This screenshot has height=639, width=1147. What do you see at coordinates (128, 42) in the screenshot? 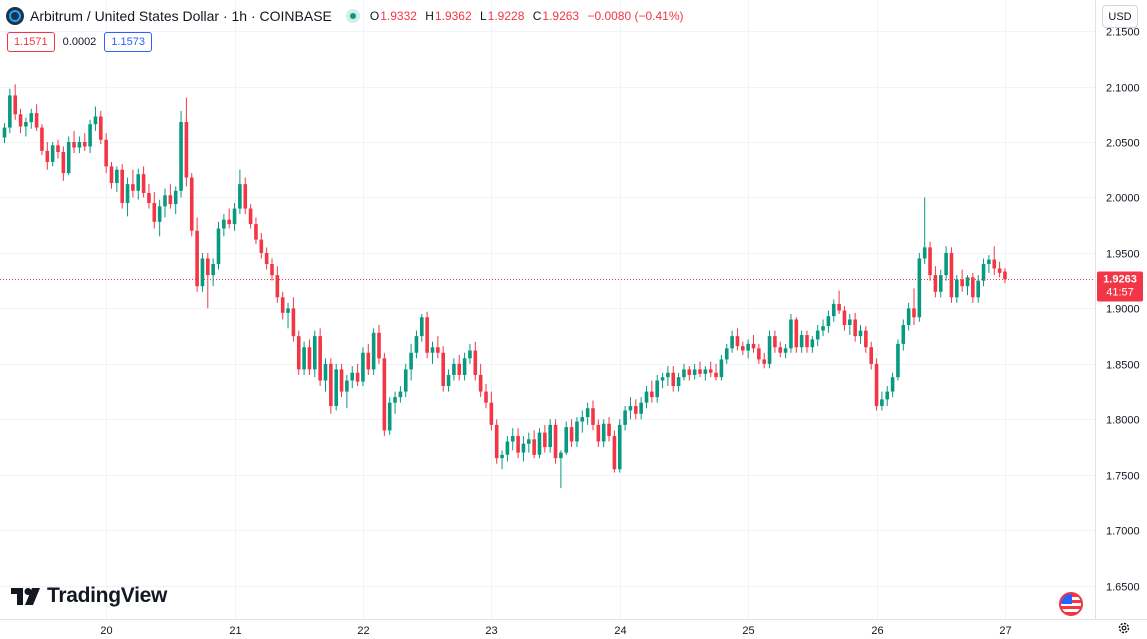
I see `buy-price-button: 1.1573` at bounding box center [128, 42].